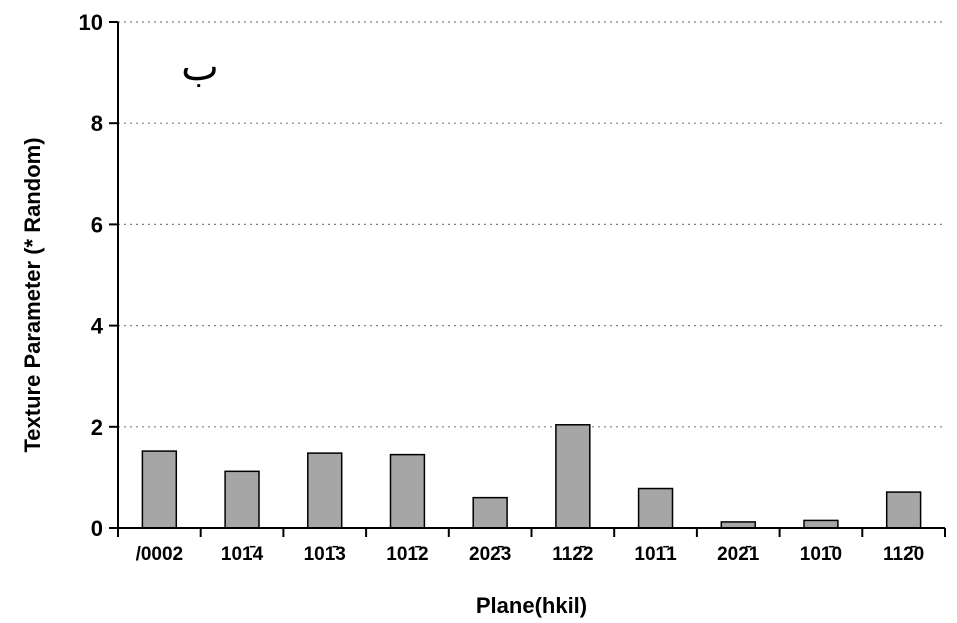 The image size is (957, 623). Describe the element at coordinates (531, 605) in the screenshot. I see `x-axis-title: Plane(hkil)` at that location.